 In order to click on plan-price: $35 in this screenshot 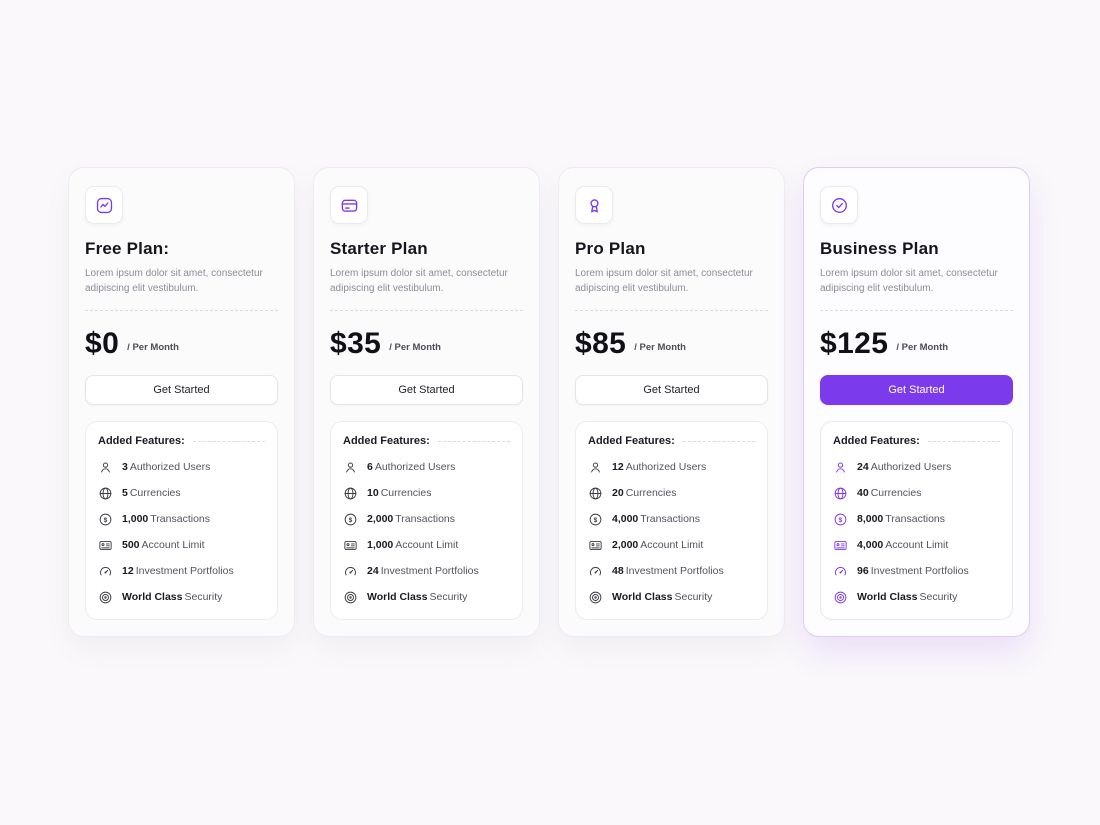, I will do `click(356, 343)`.